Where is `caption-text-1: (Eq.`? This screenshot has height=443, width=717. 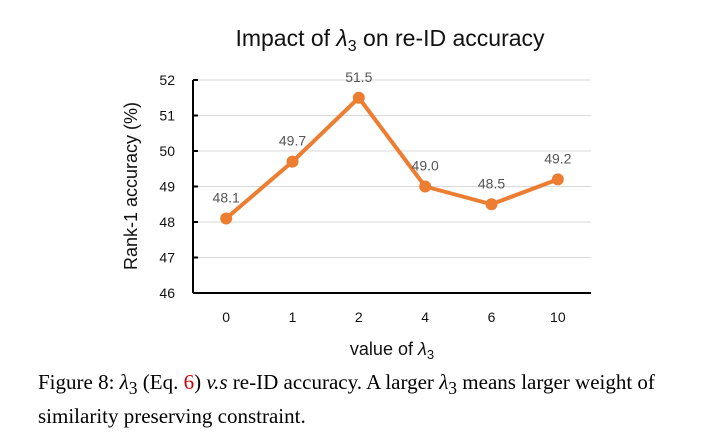
caption-text-1: (Eq. is located at coordinates (160, 382).